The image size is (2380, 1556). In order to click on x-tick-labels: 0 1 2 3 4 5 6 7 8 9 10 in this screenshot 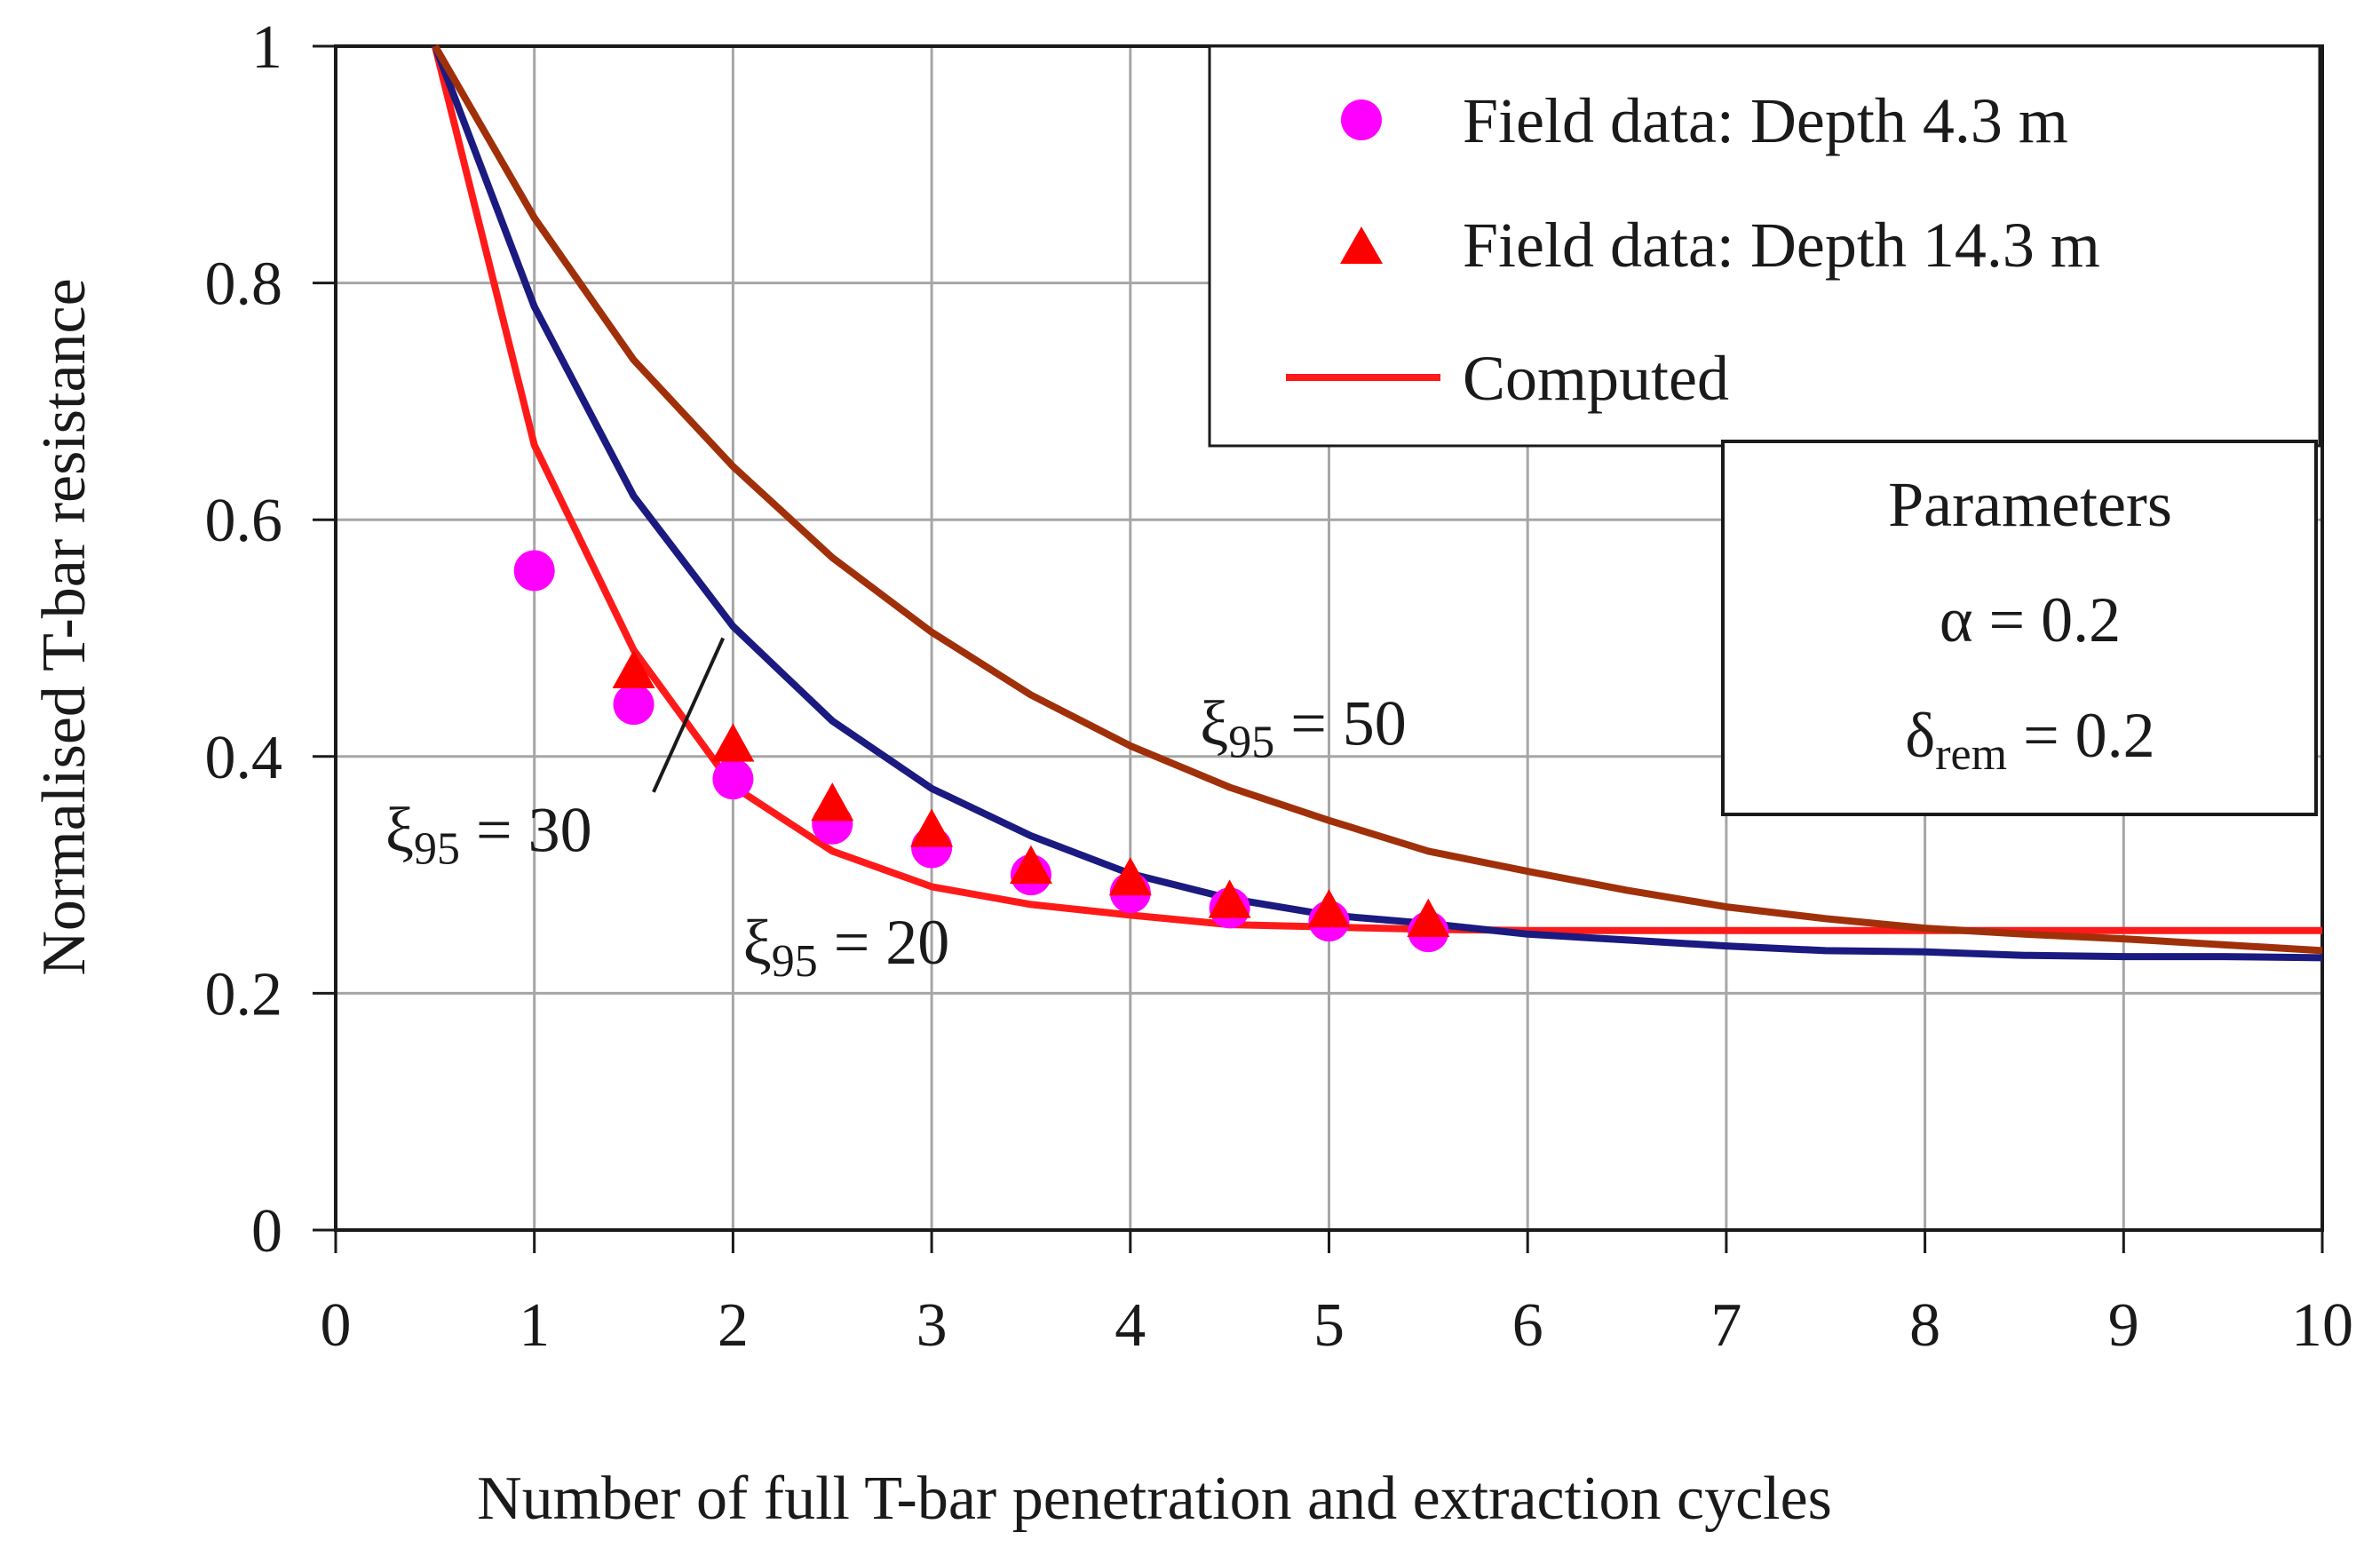, I will do `click(1337, 1325)`.